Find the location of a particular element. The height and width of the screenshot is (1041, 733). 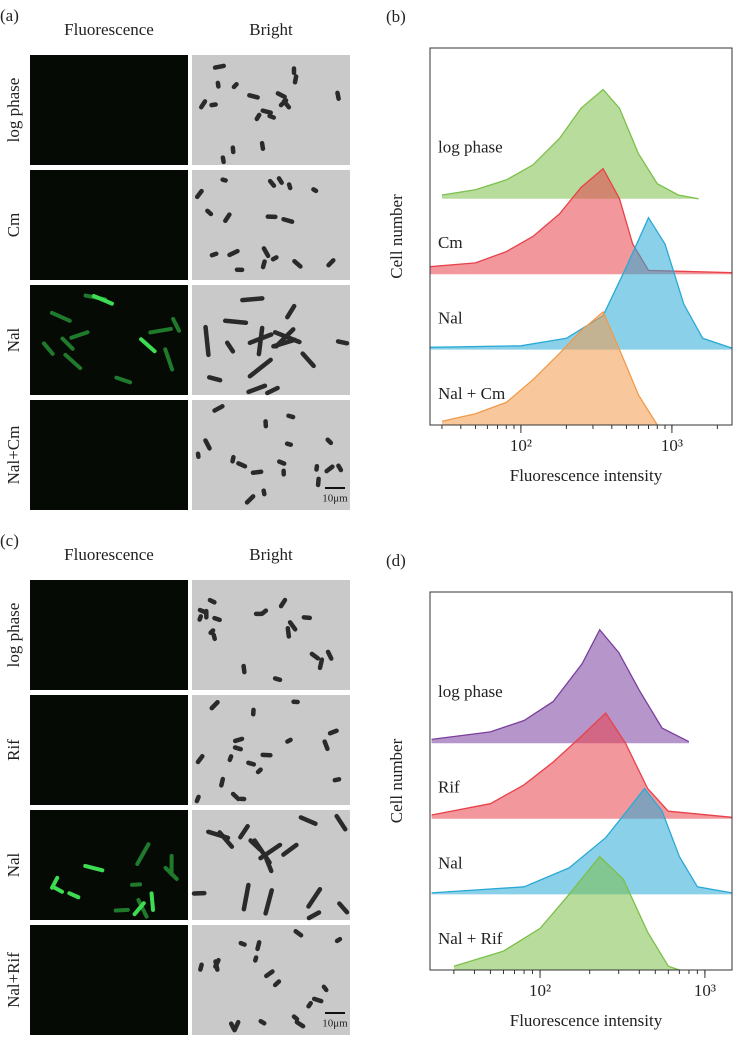

x-tick-label: 10² is located at coordinates (521, 445).